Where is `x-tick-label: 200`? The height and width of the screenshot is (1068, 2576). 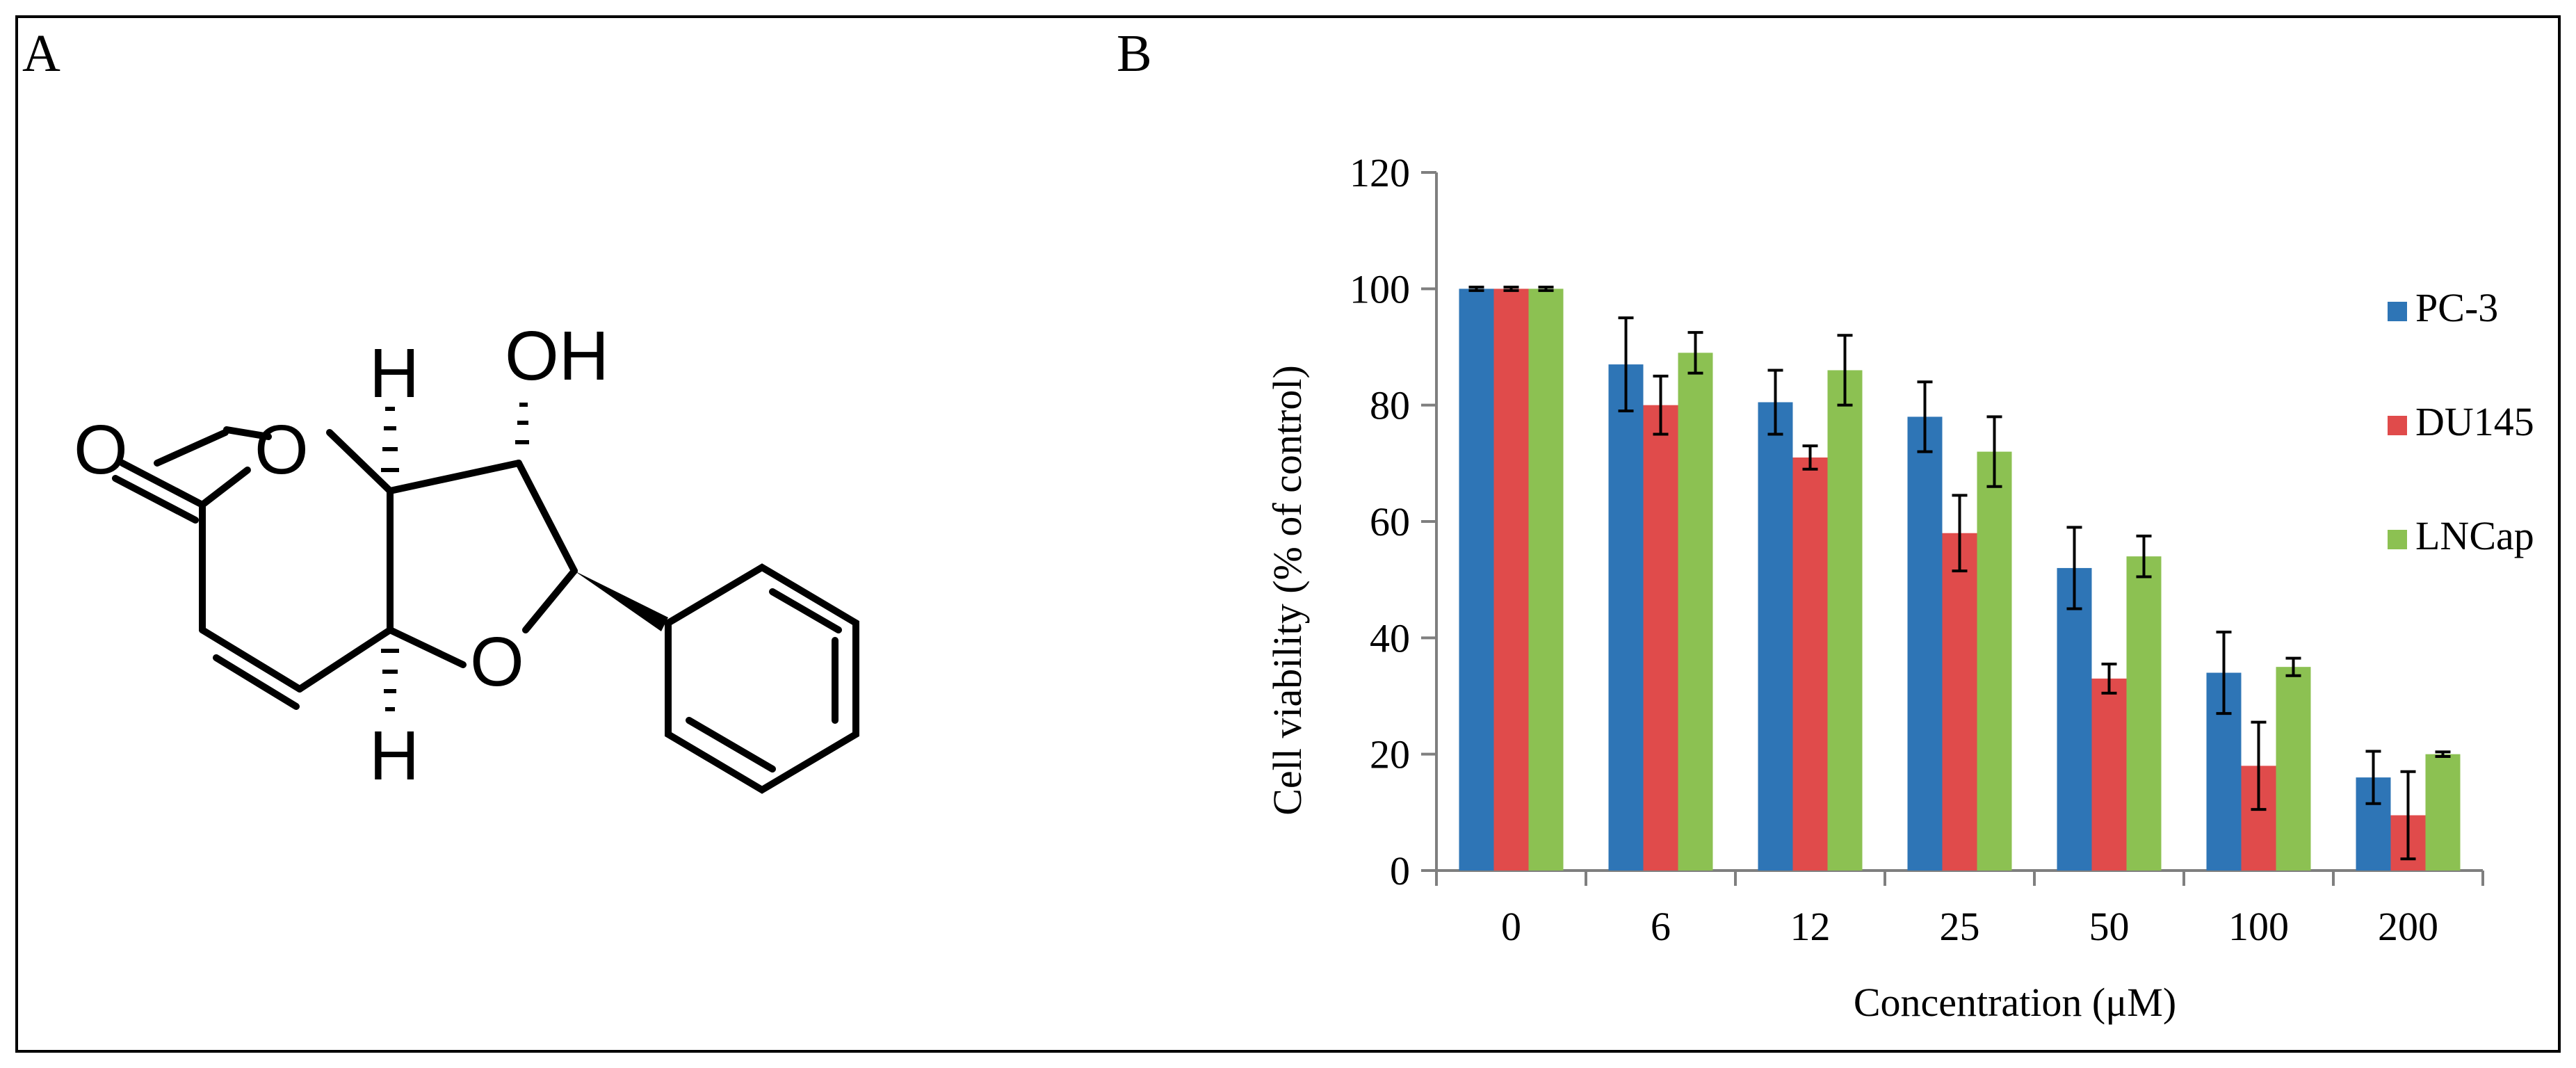 x-tick-label: 200 is located at coordinates (2408, 926).